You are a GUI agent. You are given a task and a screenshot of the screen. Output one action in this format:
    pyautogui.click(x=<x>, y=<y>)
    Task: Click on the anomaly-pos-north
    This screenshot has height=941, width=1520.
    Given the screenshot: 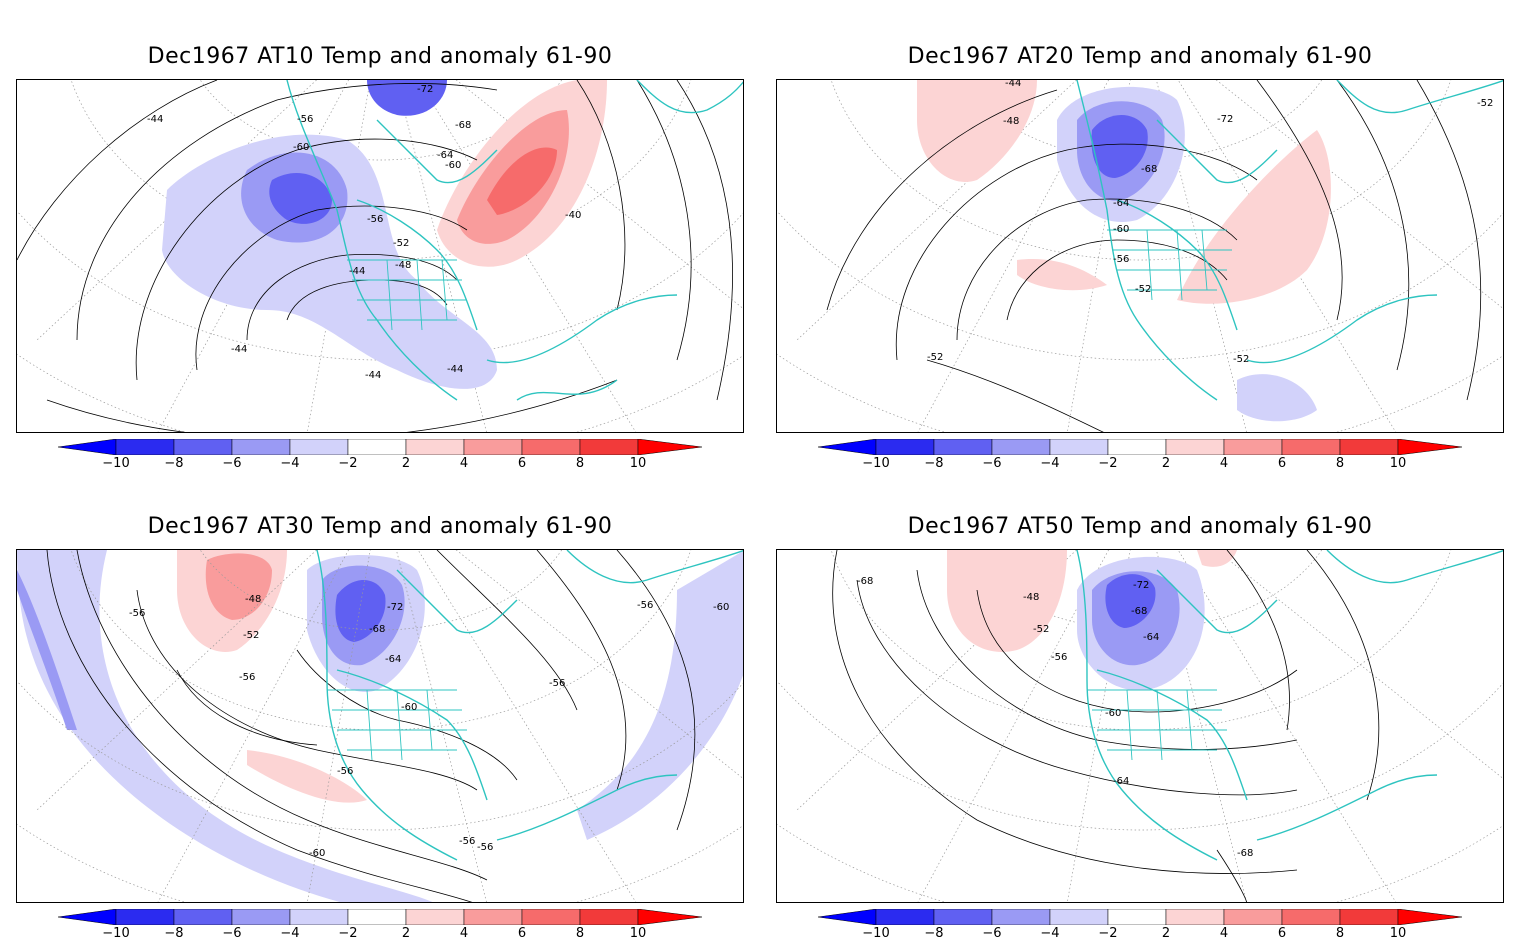 What is the action you would take?
    pyautogui.click(x=1217, y=558)
    